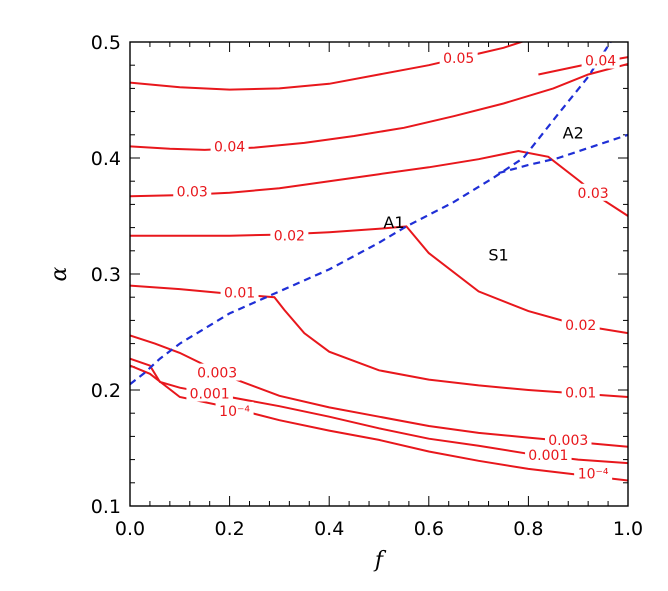 This screenshot has width=668, height=591. Describe the element at coordinates (429, 529) in the screenshot. I see `x-tick-label: 0.6` at that location.